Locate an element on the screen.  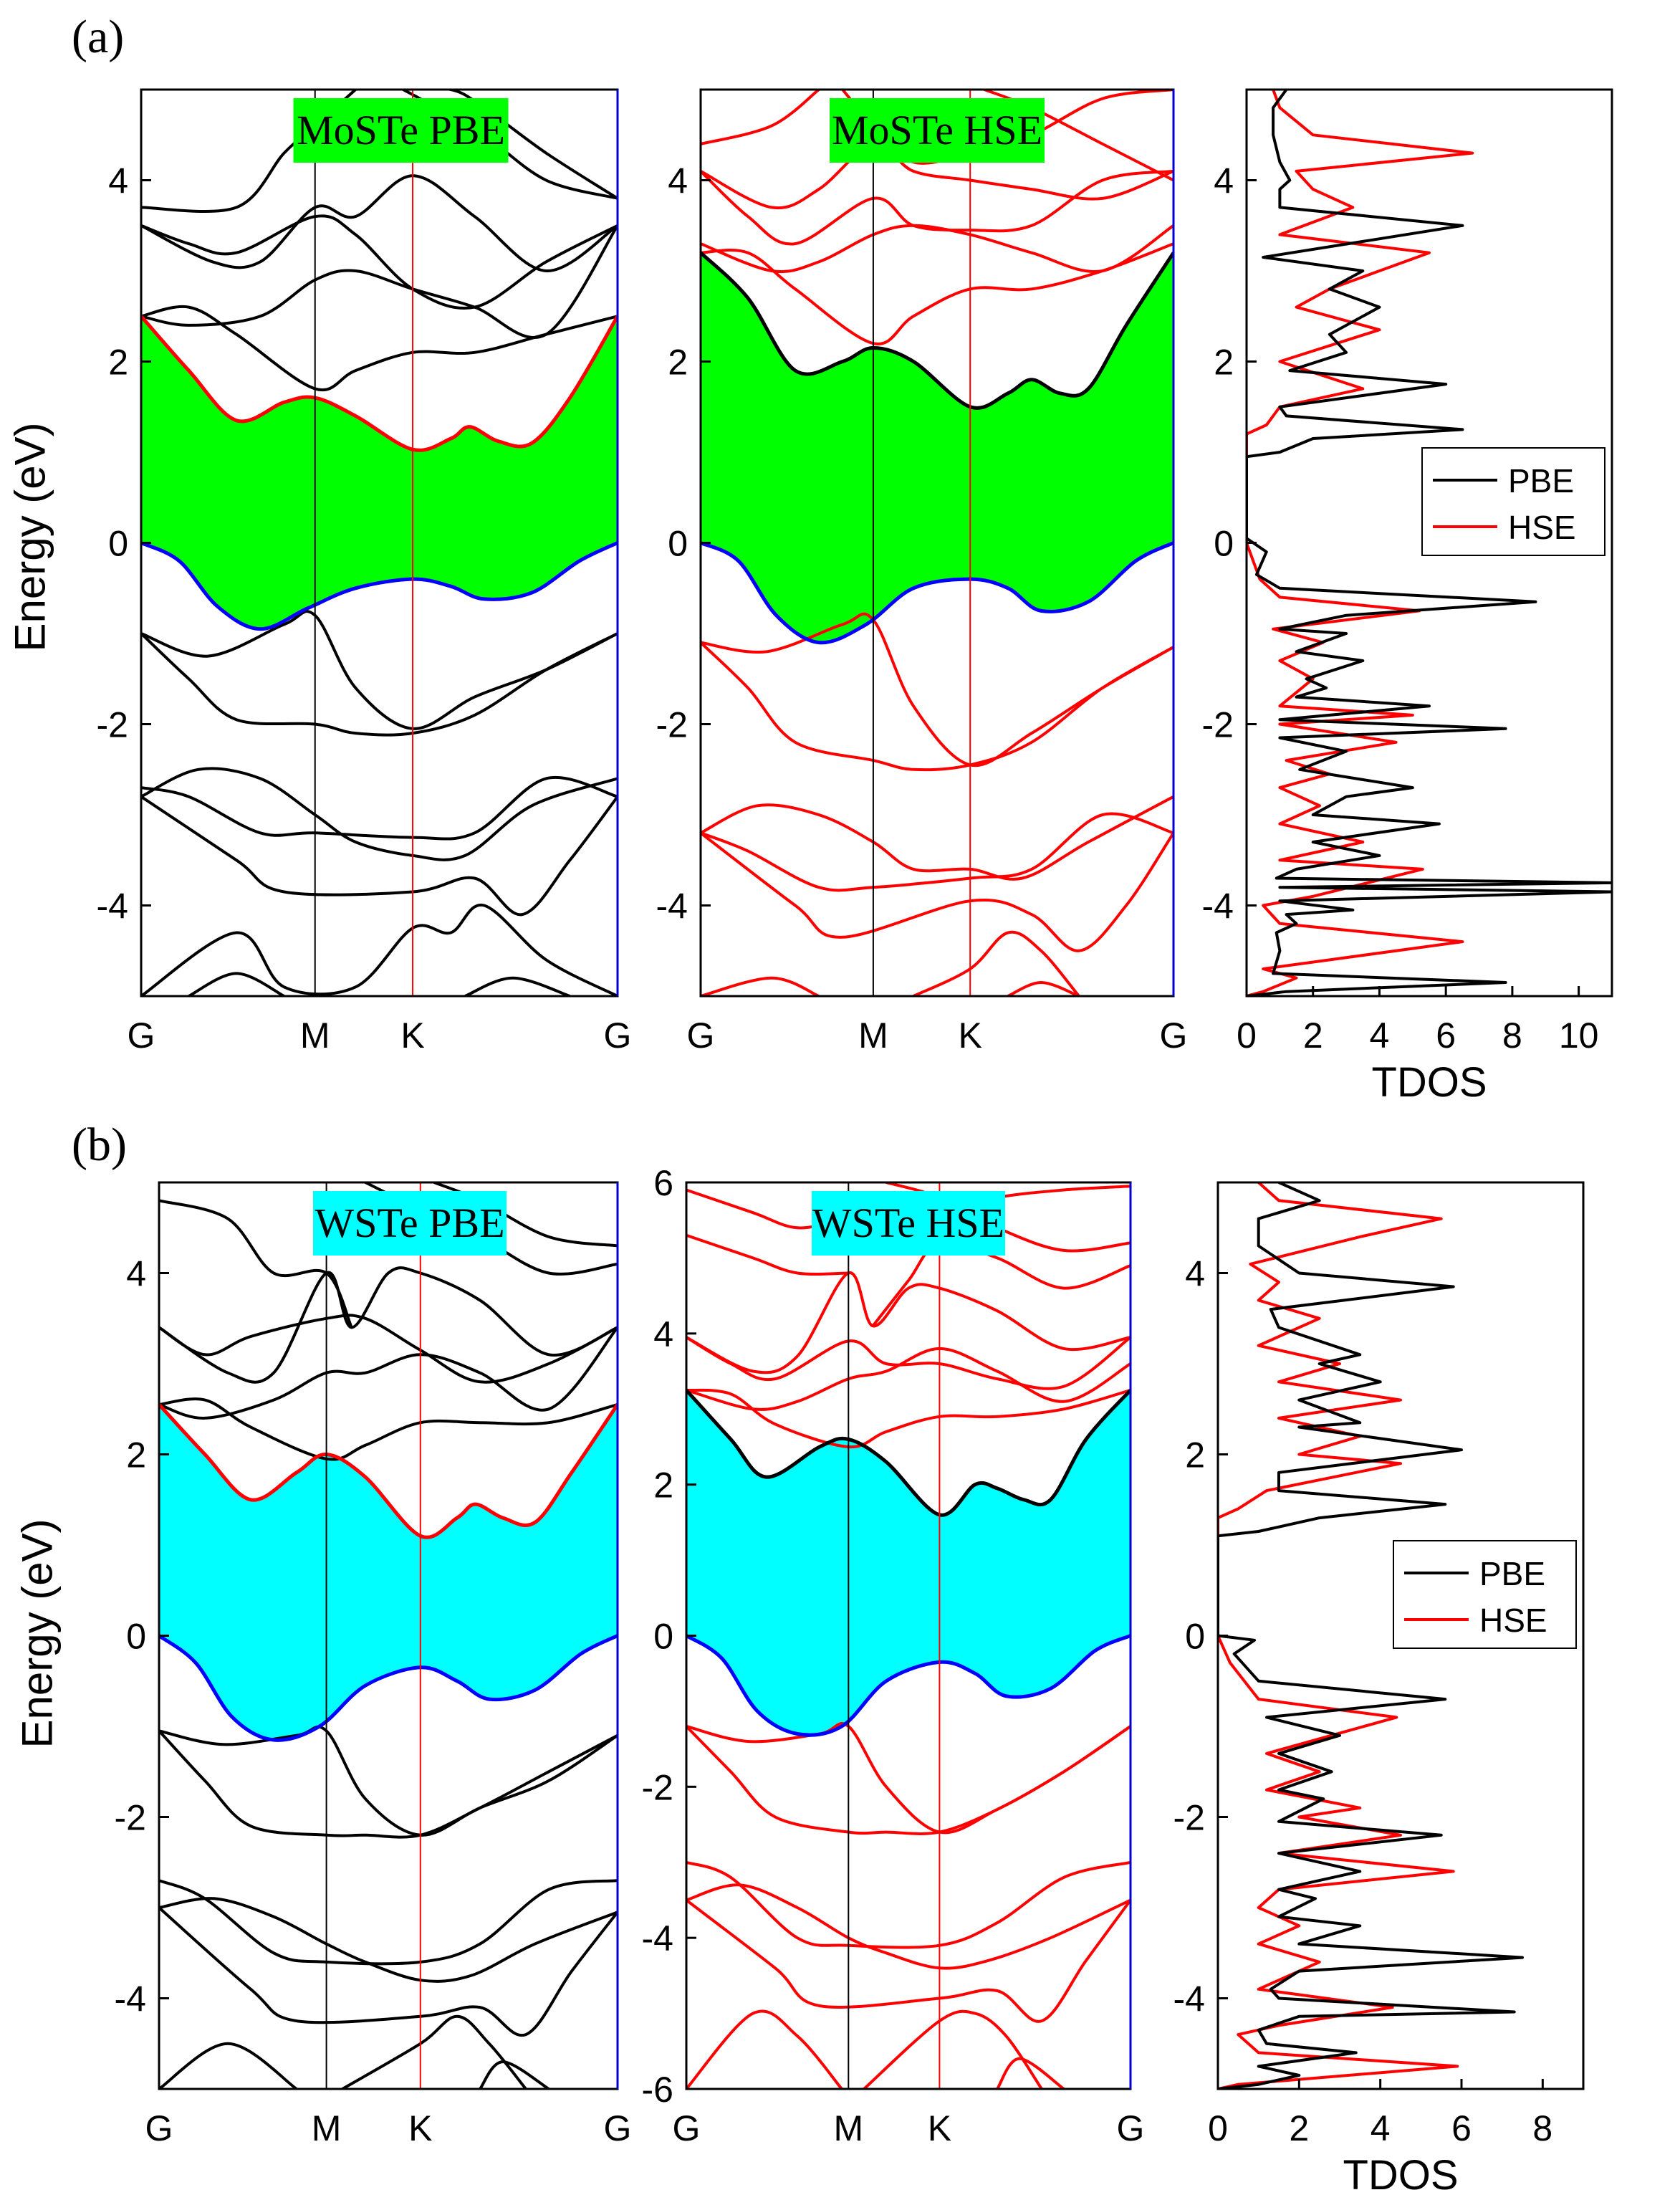
band-panel-1: -4 -2 0 2 4 G M K G MoSTe HSE is located at coordinates (922, 572).